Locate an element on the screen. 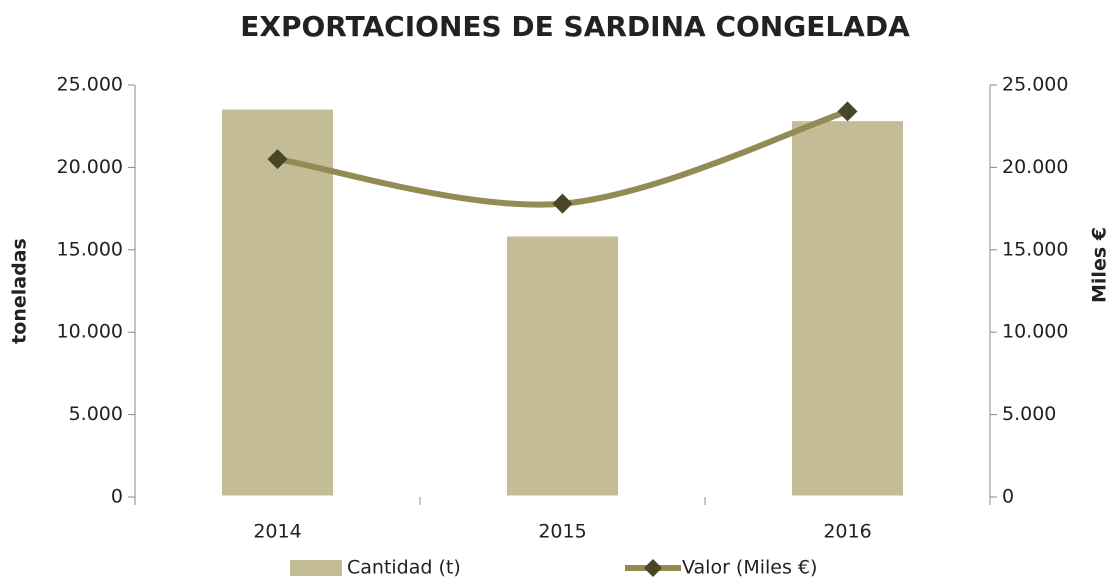  legend-marker is located at coordinates (653, 568).